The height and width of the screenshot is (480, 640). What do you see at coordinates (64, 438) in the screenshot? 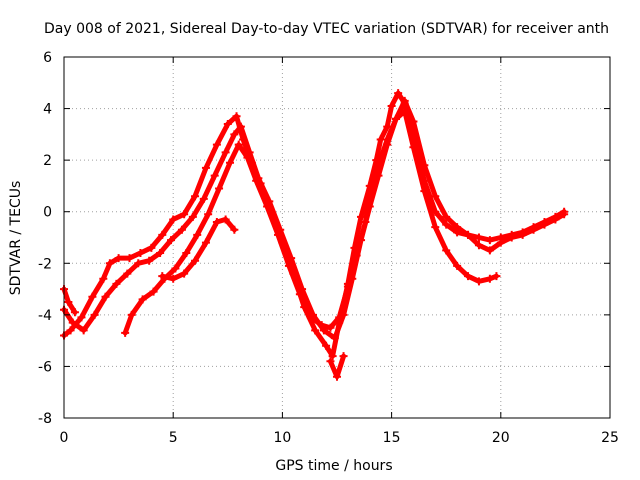
I see `x-tick-label: 0` at bounding box center [64, 438].